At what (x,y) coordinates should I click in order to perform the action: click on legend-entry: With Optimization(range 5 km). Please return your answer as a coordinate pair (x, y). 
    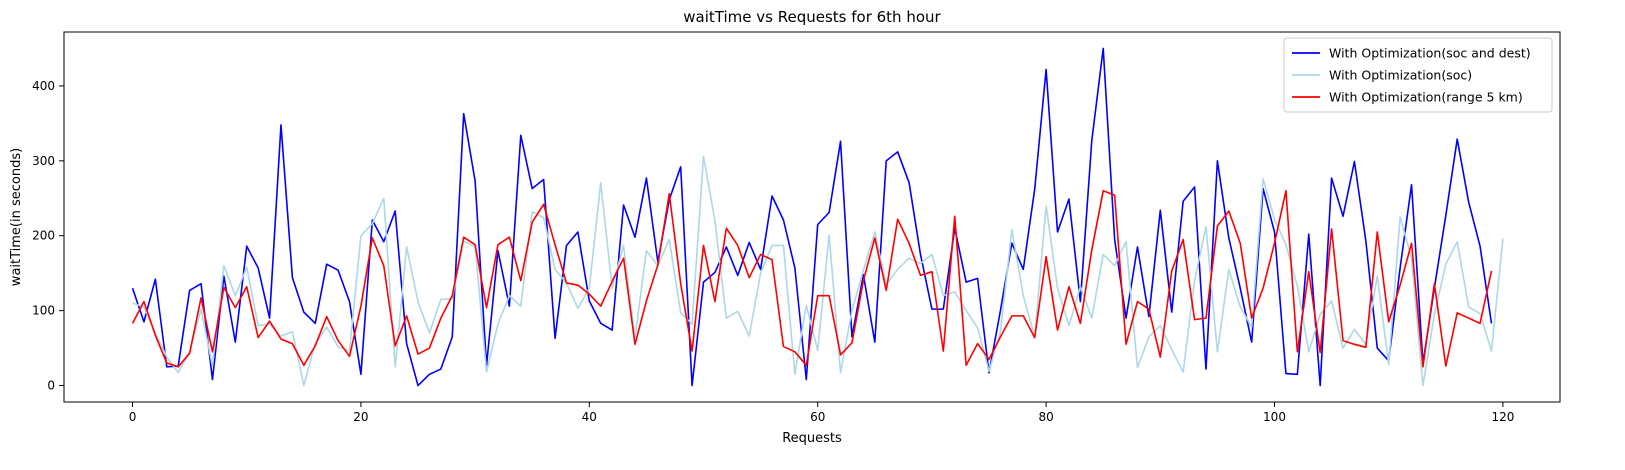
    Looking at the image, I should click on (1426, 97).